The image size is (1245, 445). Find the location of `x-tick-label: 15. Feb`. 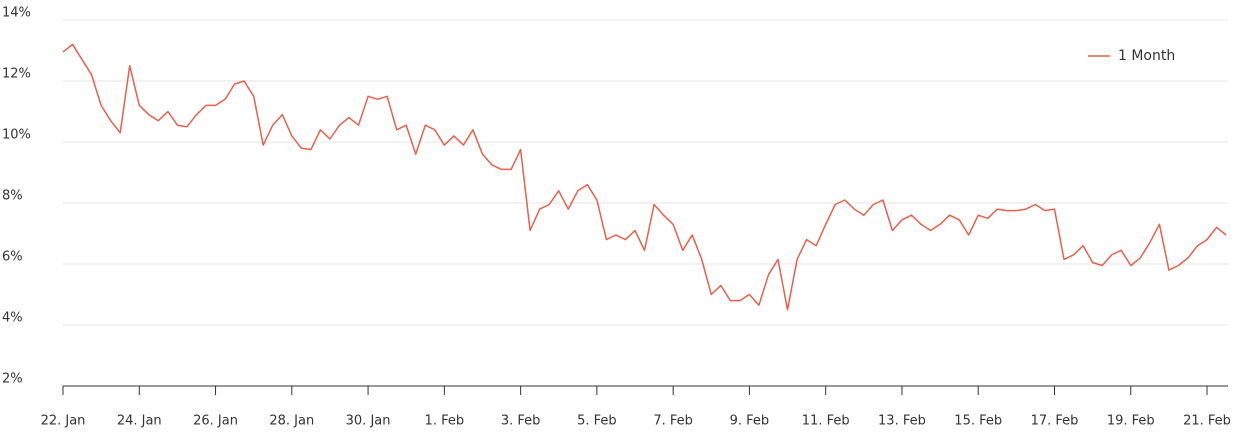

x-tick-label: 15. Feb is located at coordinates (978, 421).